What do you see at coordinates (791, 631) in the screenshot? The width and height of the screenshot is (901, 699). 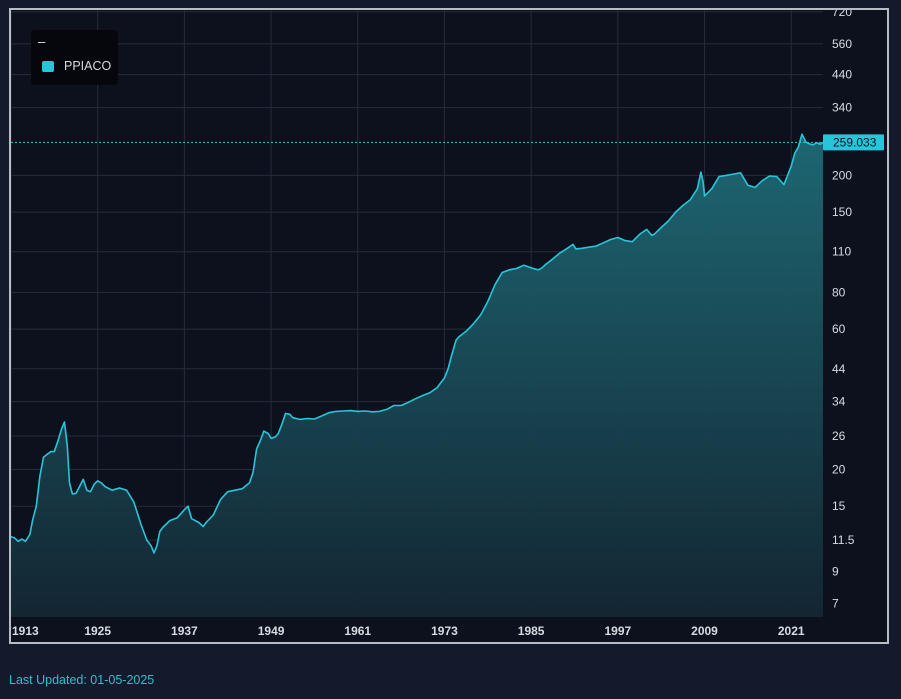 I see `x-tick-label: 2021` at bounding box center [791, 631].